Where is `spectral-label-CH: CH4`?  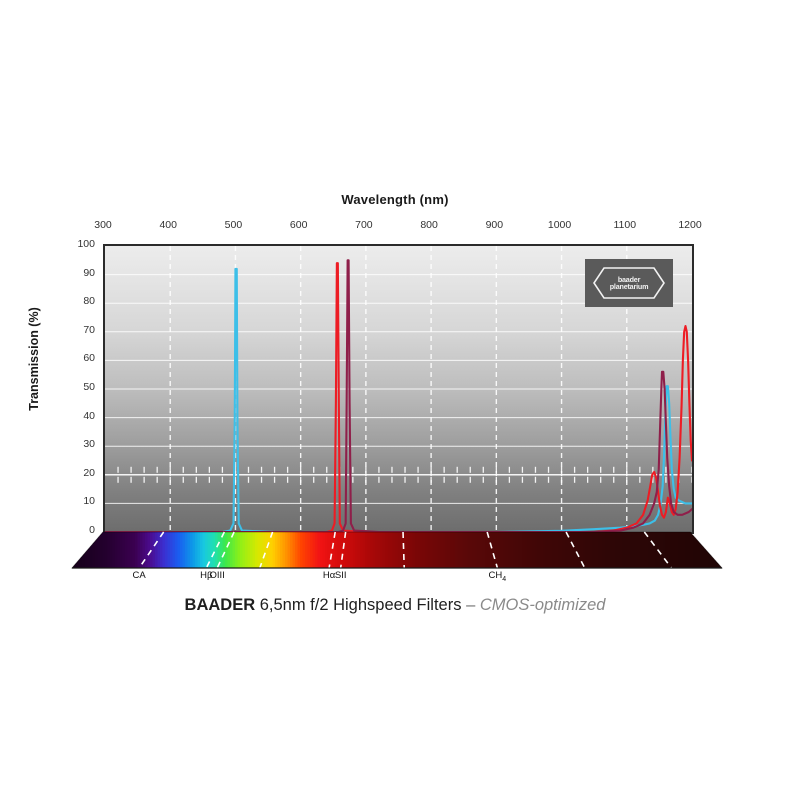
spectral-label-CH: CH4 is located at coordinates (497, 576).